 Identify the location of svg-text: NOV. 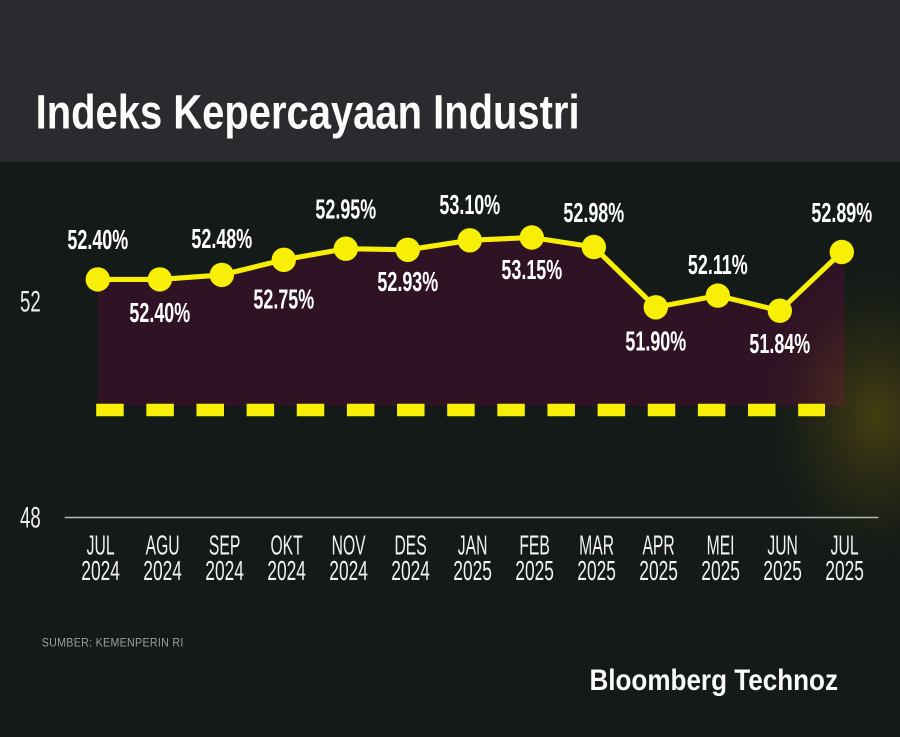
(349, 544).